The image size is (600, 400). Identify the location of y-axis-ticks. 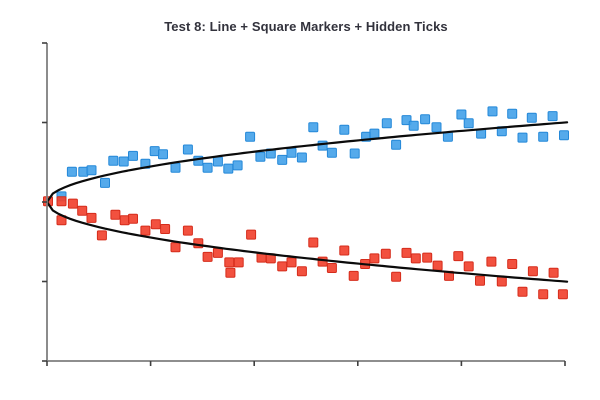
(44, 202).